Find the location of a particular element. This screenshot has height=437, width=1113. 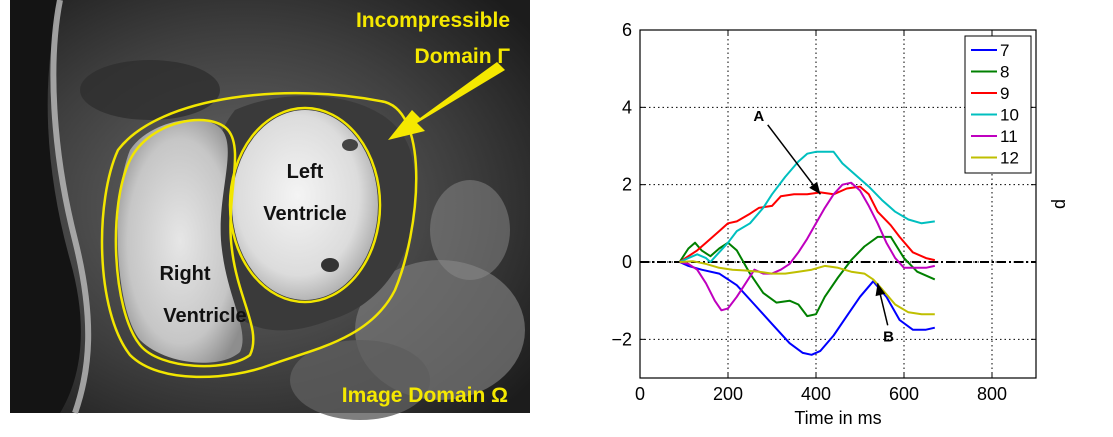

x-axis-label: Time in ms is located at coordinates (837, 418).